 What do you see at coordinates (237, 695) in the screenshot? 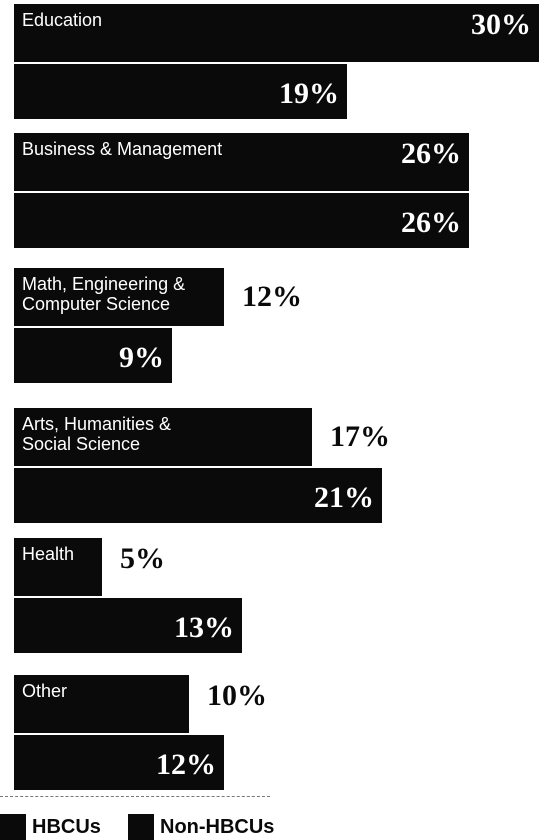
I see `data-label-other-hbcus: 10%` at bounding box center [237, 695].